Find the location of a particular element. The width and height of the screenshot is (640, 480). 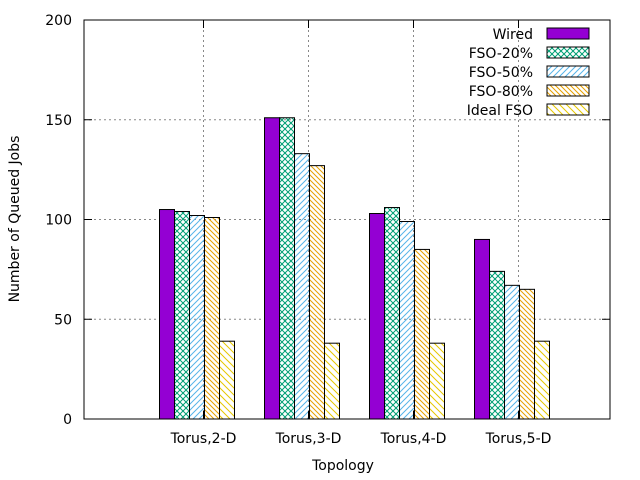

y-tick-label: 150 is located at coordinates (58, 121).